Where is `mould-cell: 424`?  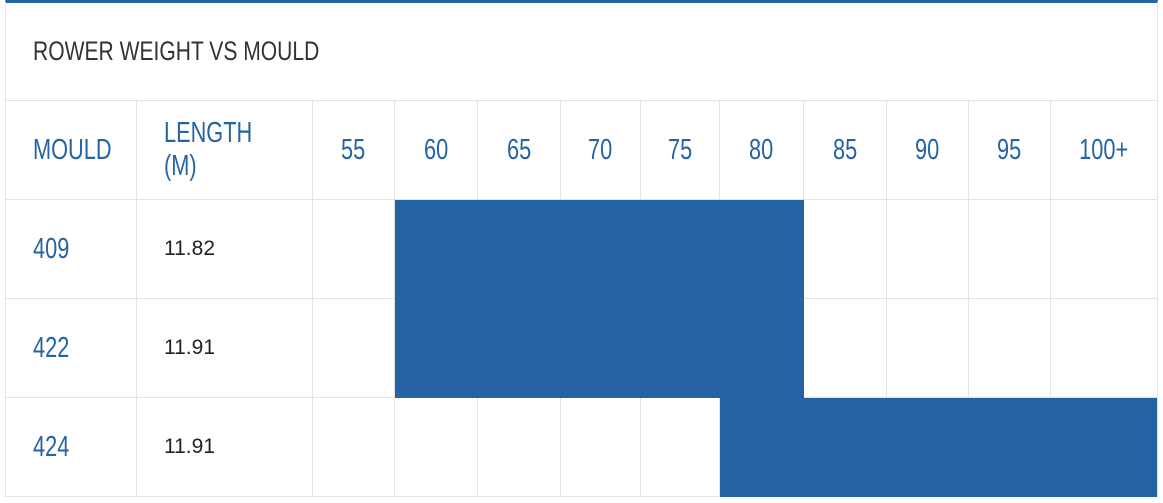
mould-cell: 424 is located at coordinates (71, 447).